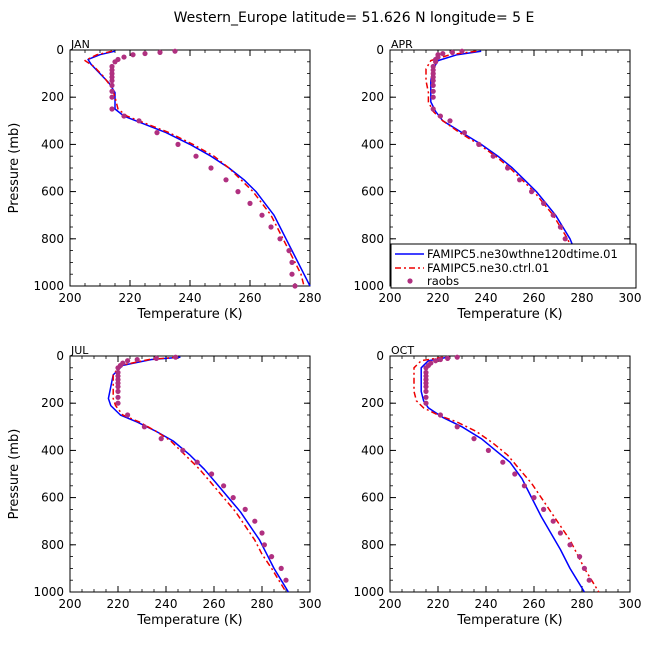 The width and height of the screenshot is (648, 649). I want to click on panel-label-jul: JUL, so click(79, 350).